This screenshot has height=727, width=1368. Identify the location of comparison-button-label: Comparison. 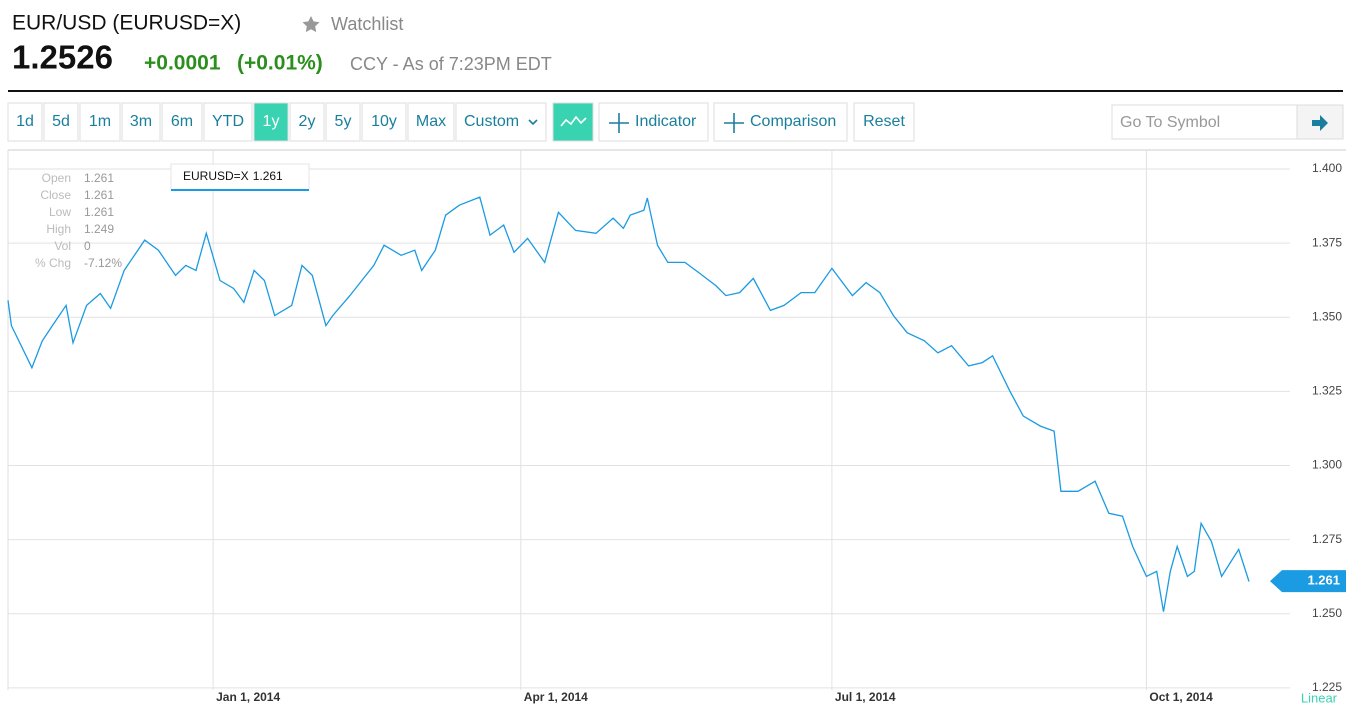
(793, 121).